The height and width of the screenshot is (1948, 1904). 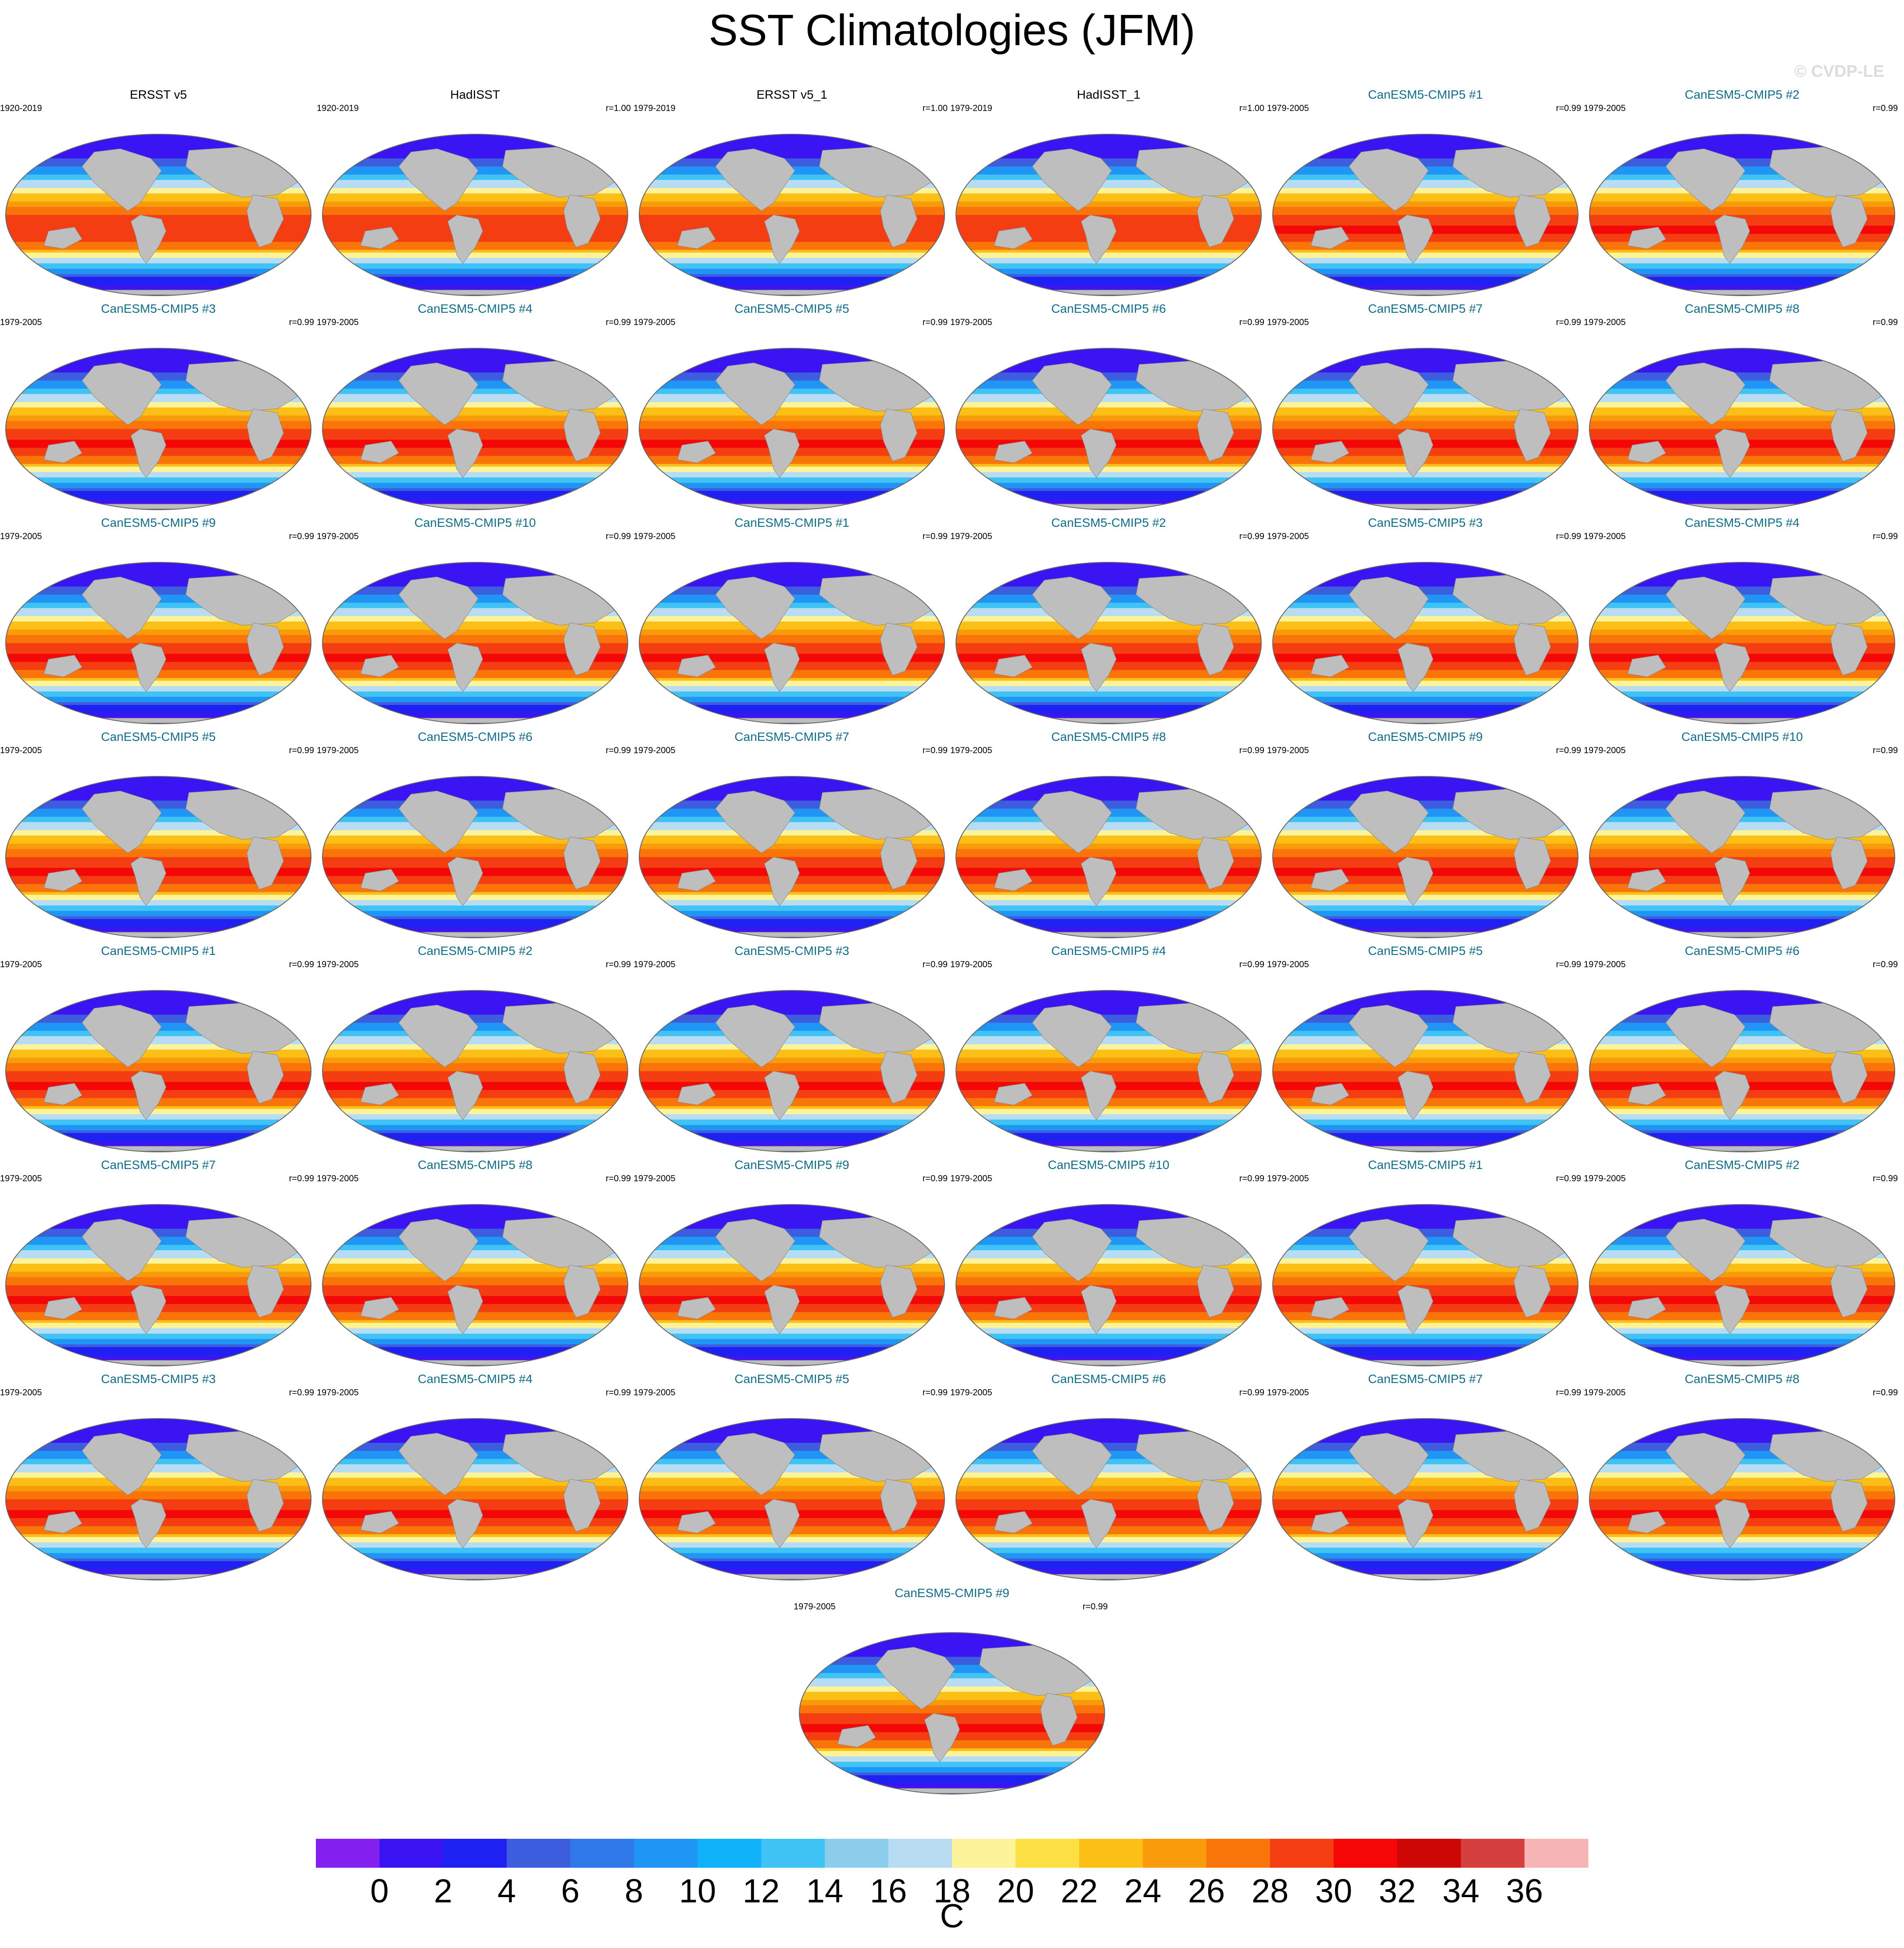 I want to click on figure-title: SST Climatologies (JFM), so click(x=952, y=31).